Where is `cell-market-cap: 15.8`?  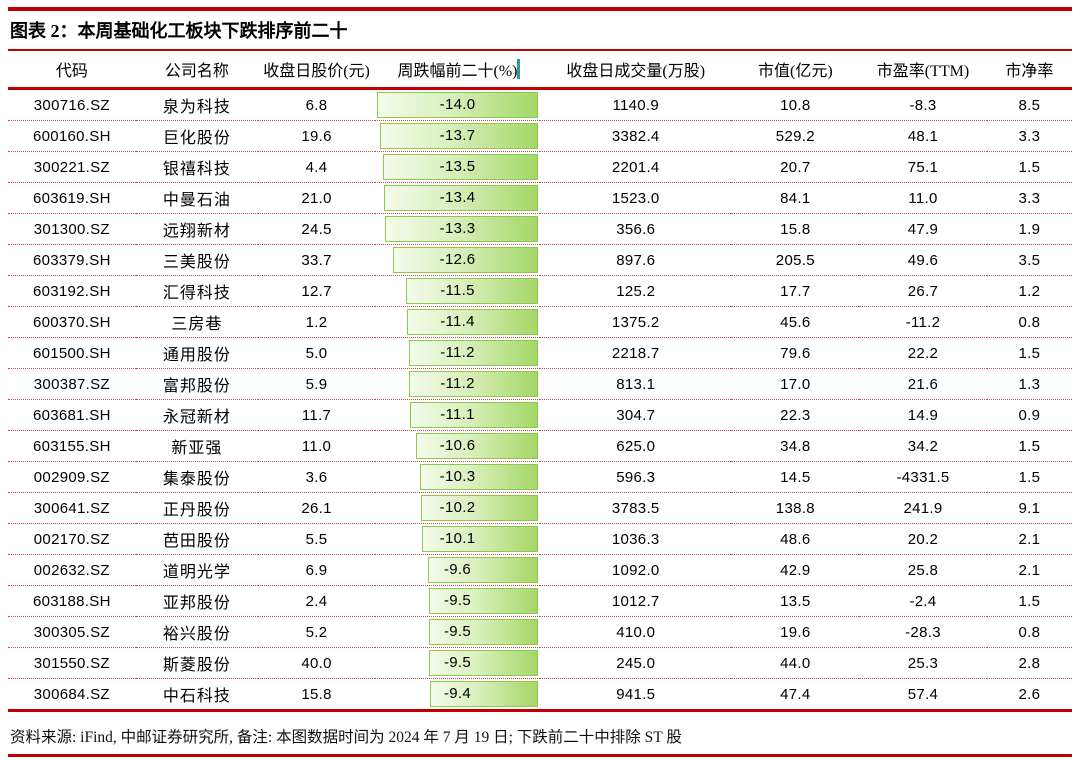 cell-market-cap: 15.8 is located at coordinates (795, 229).